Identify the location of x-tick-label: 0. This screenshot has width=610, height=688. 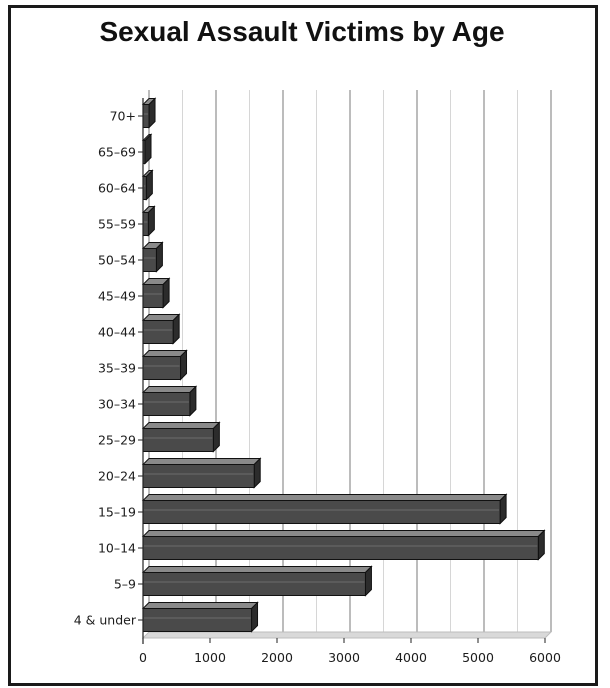
(143, 657).